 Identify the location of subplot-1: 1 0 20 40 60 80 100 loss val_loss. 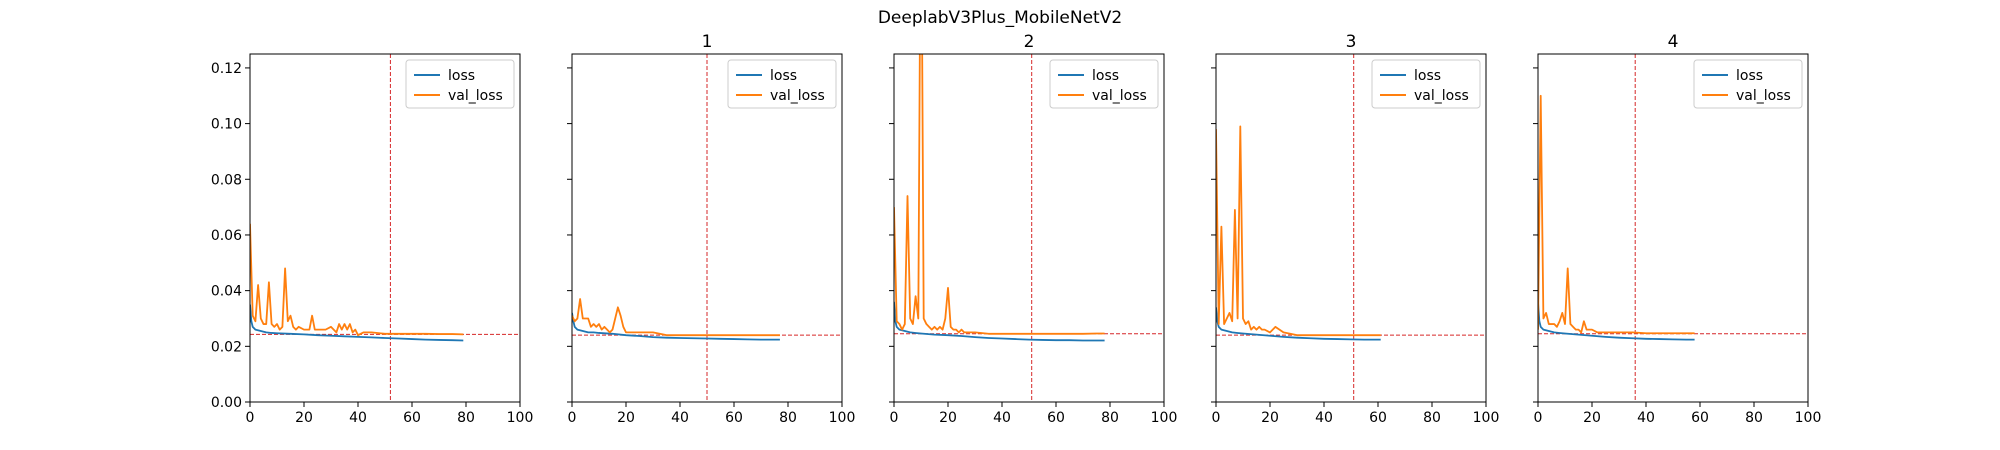
(711, 229).